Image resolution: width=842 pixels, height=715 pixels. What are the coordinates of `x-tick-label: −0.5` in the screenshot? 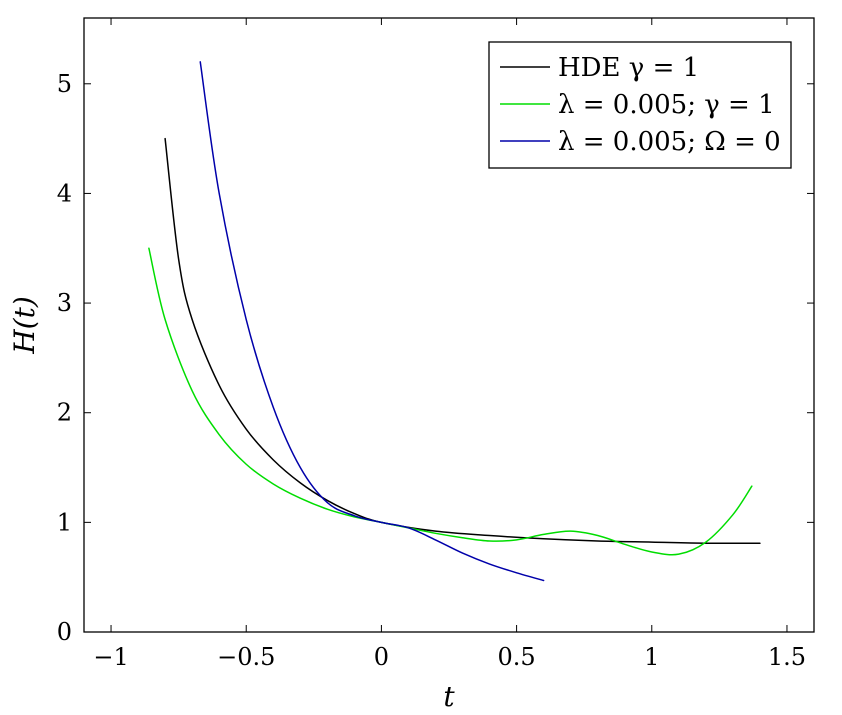 It's located at (246, 657).